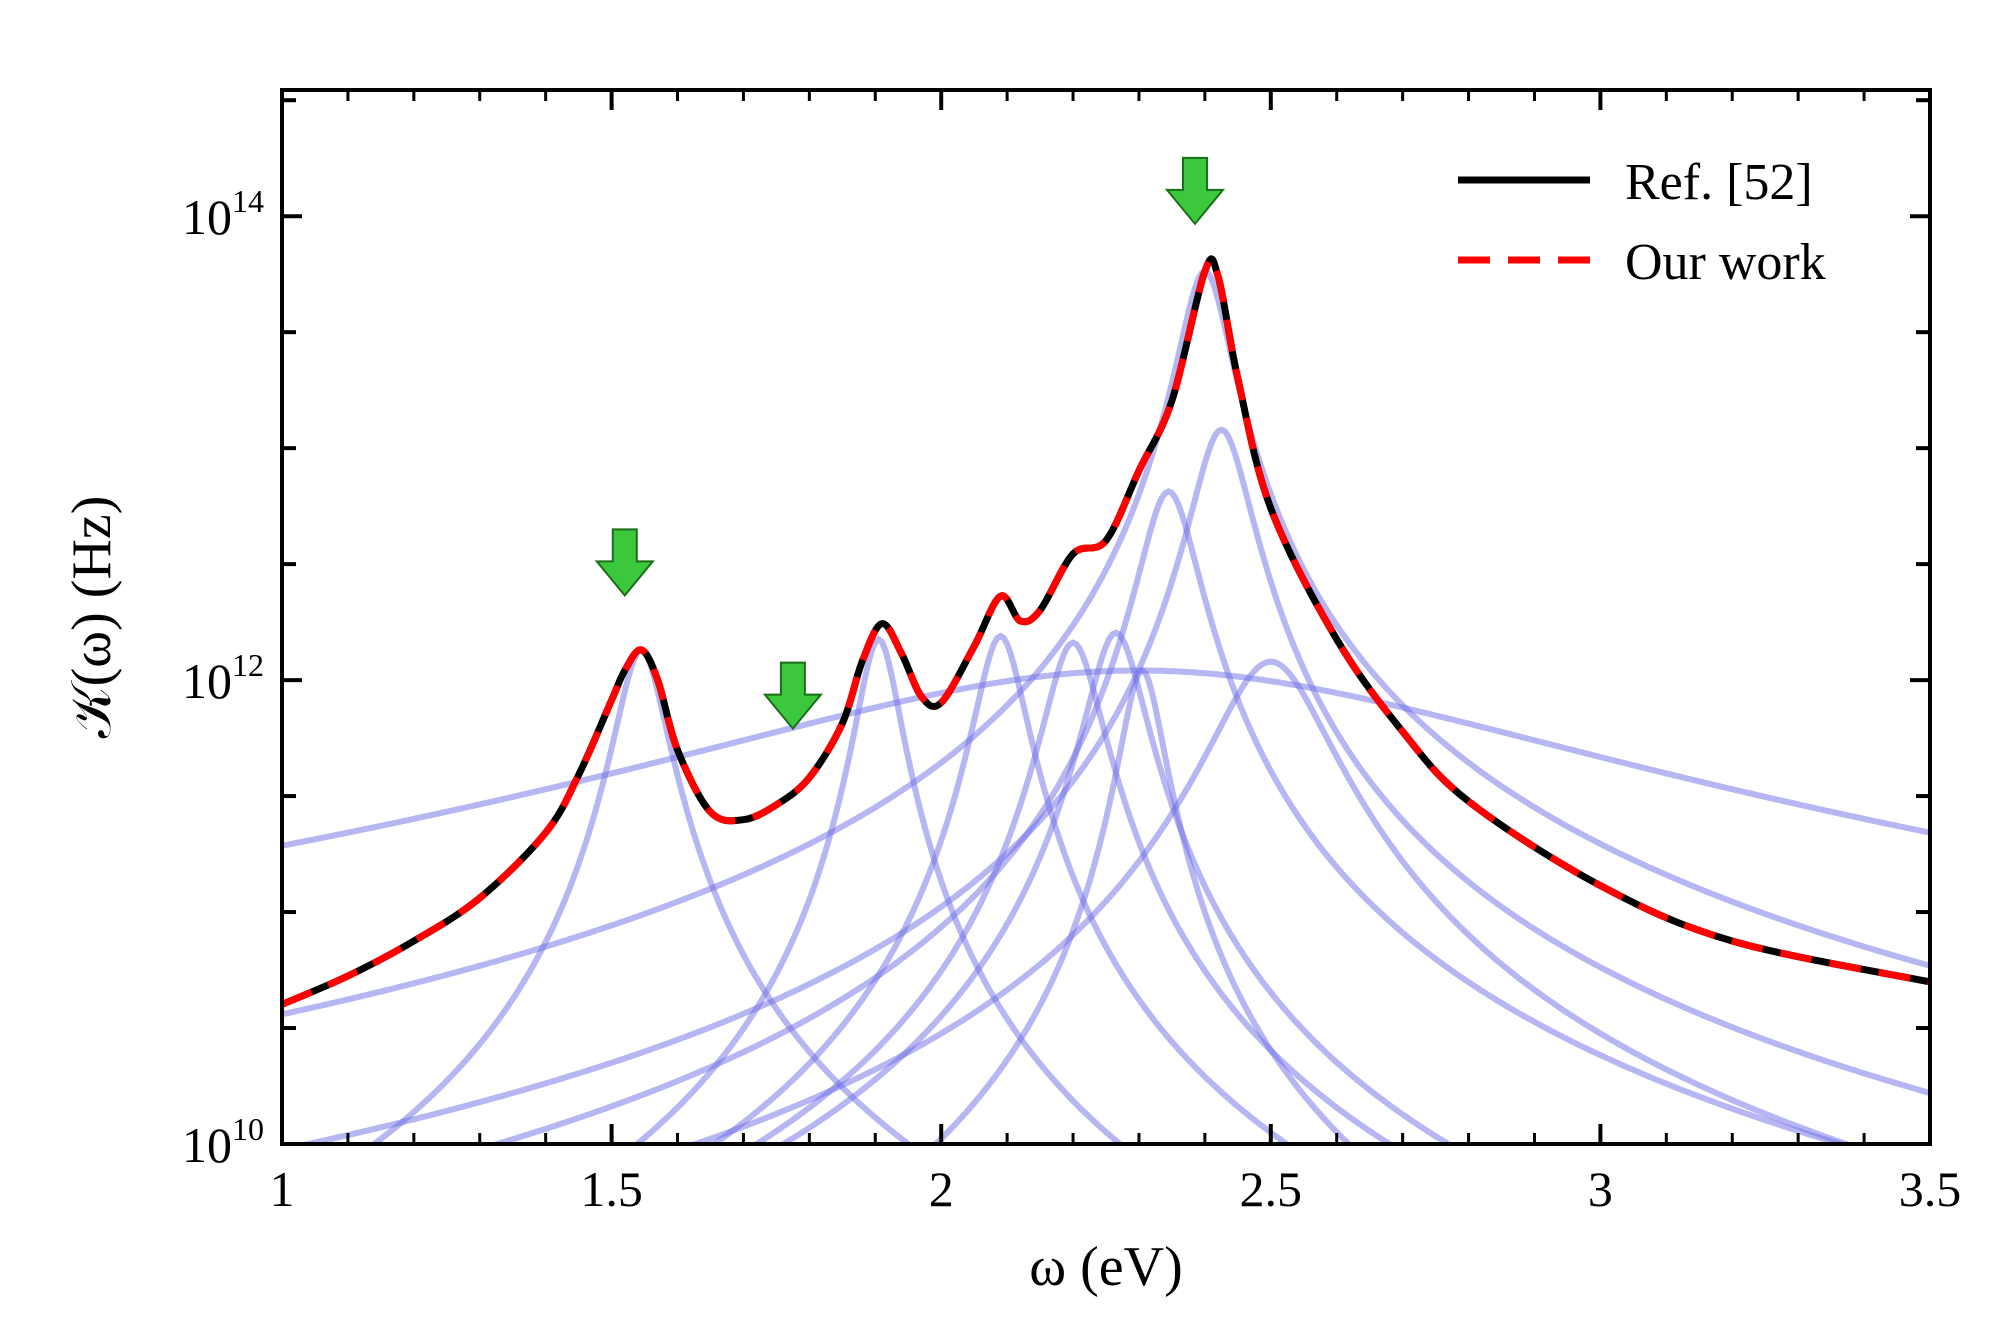  What do you see at coordinates (611, 1189) in the screenshot?
I see `x-tick-label: 1.5` at bounding box center [611, 1189].